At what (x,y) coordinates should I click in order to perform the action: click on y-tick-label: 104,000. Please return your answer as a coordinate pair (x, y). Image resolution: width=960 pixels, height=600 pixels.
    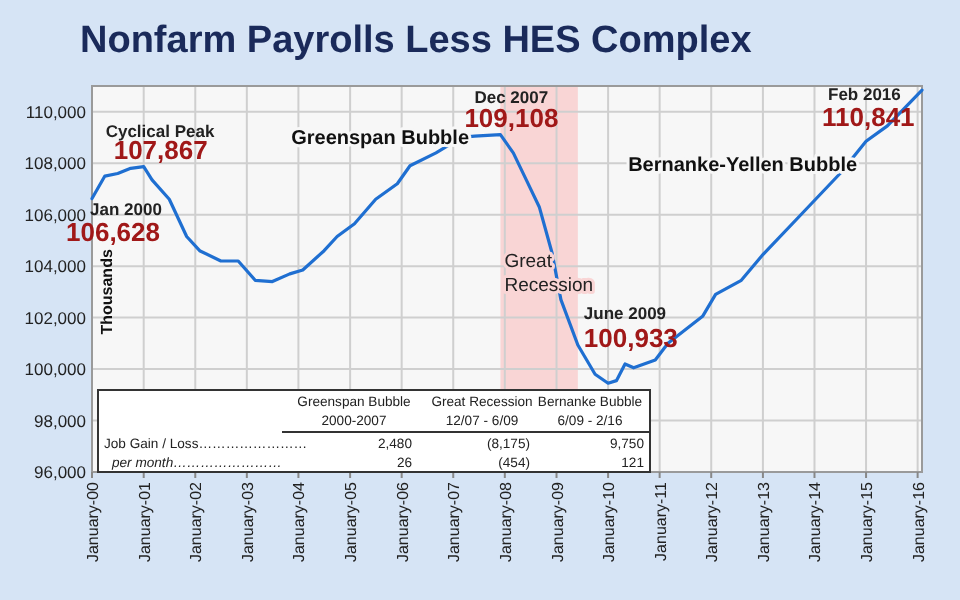
    Looking at the image, I should click on (55, 266).